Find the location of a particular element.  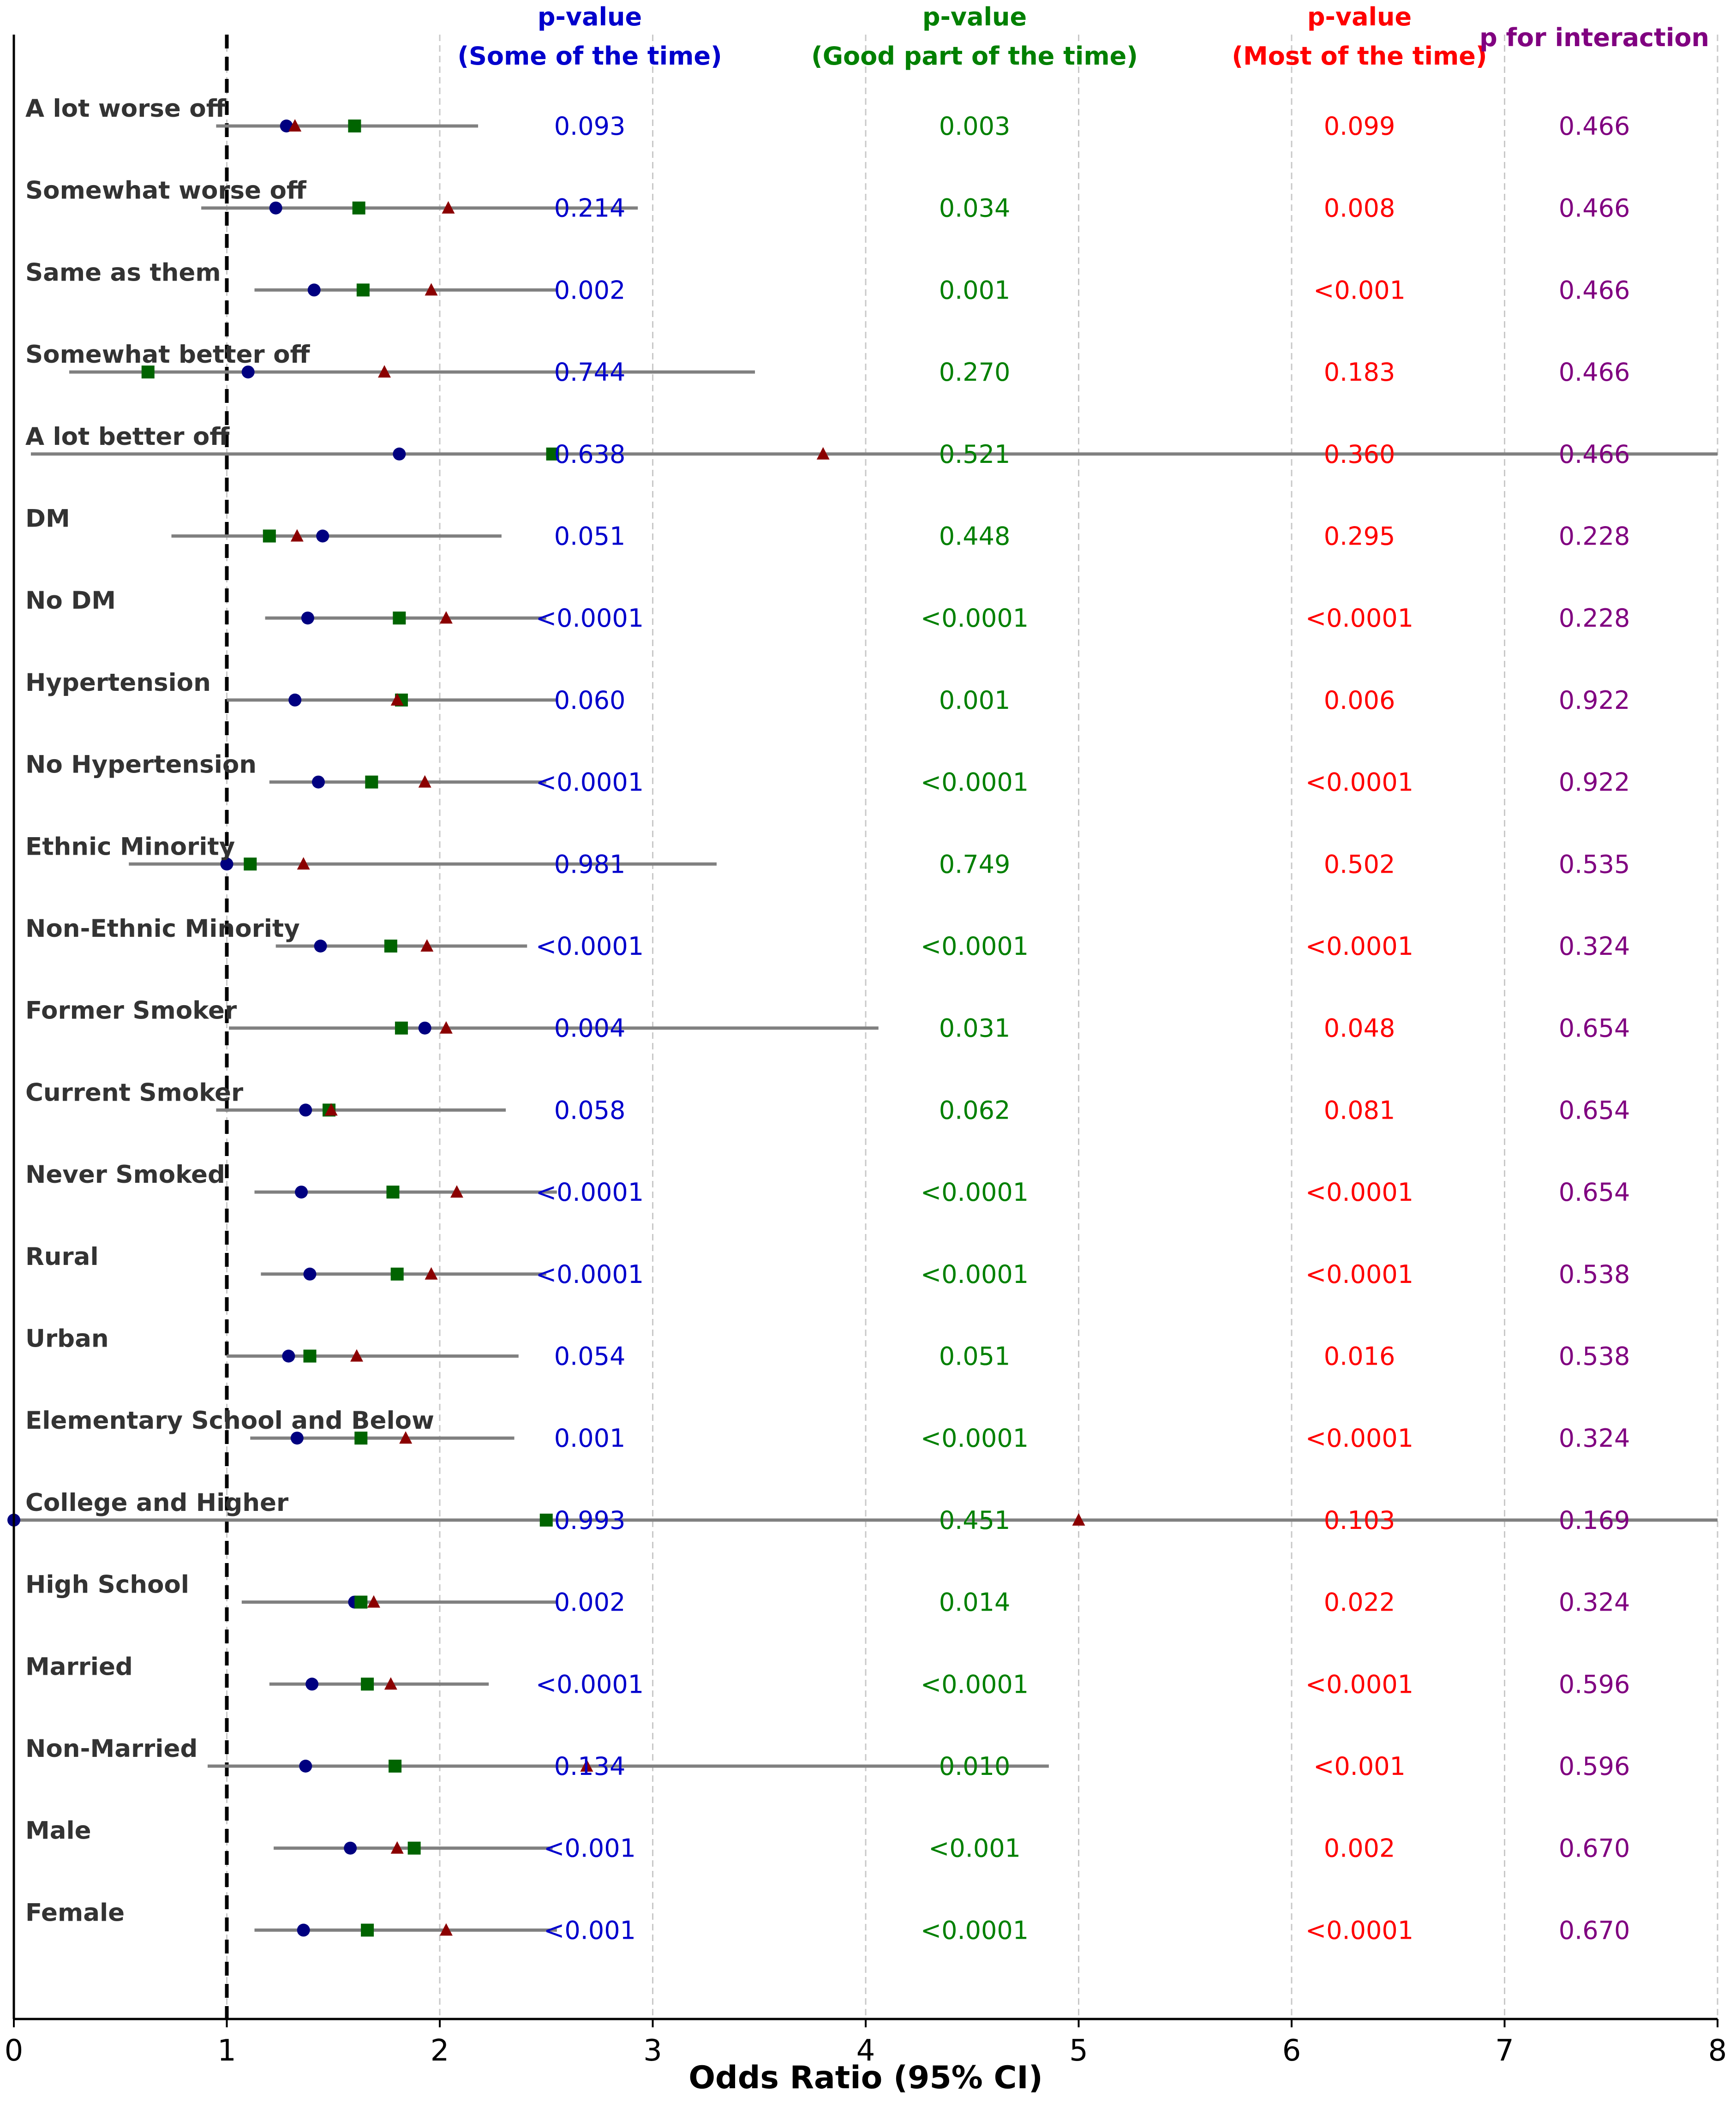

pvalue-good: 0.749 is located at coordinates (975, 865).